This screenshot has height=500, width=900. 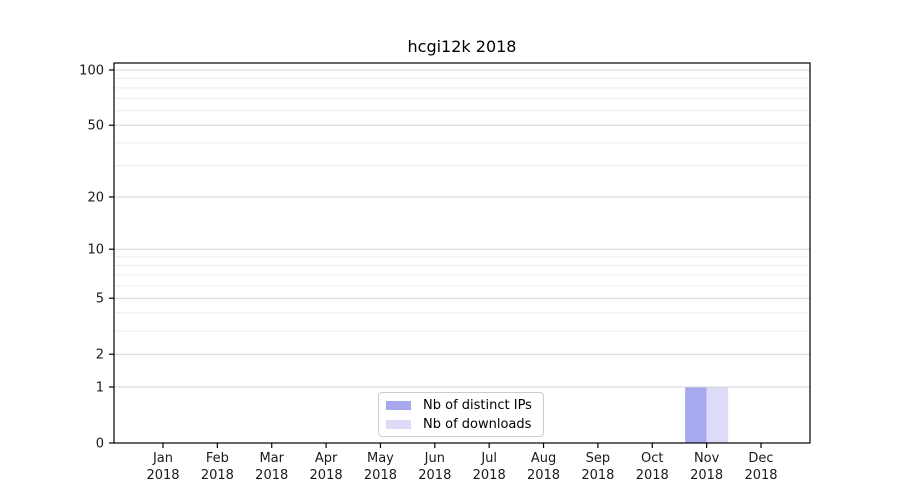 I want to click on y-tick-label: 1, so click(x=100, y=387).